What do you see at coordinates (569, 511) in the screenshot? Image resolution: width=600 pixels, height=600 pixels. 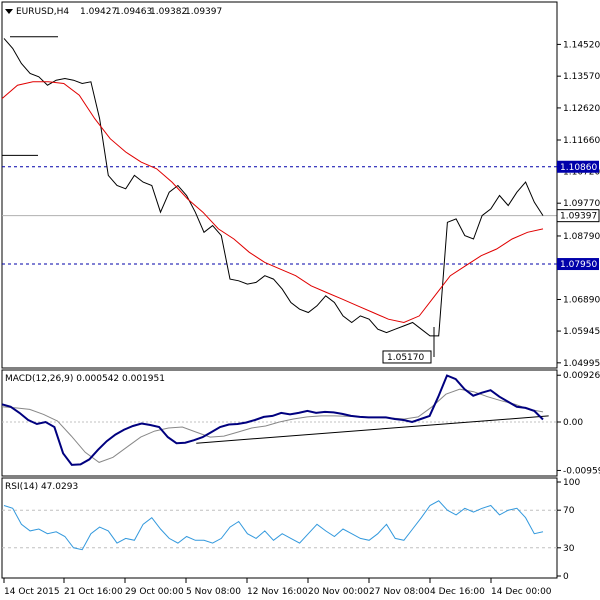 I see `y-tick-label: 70` at bounding box center [569, 511].